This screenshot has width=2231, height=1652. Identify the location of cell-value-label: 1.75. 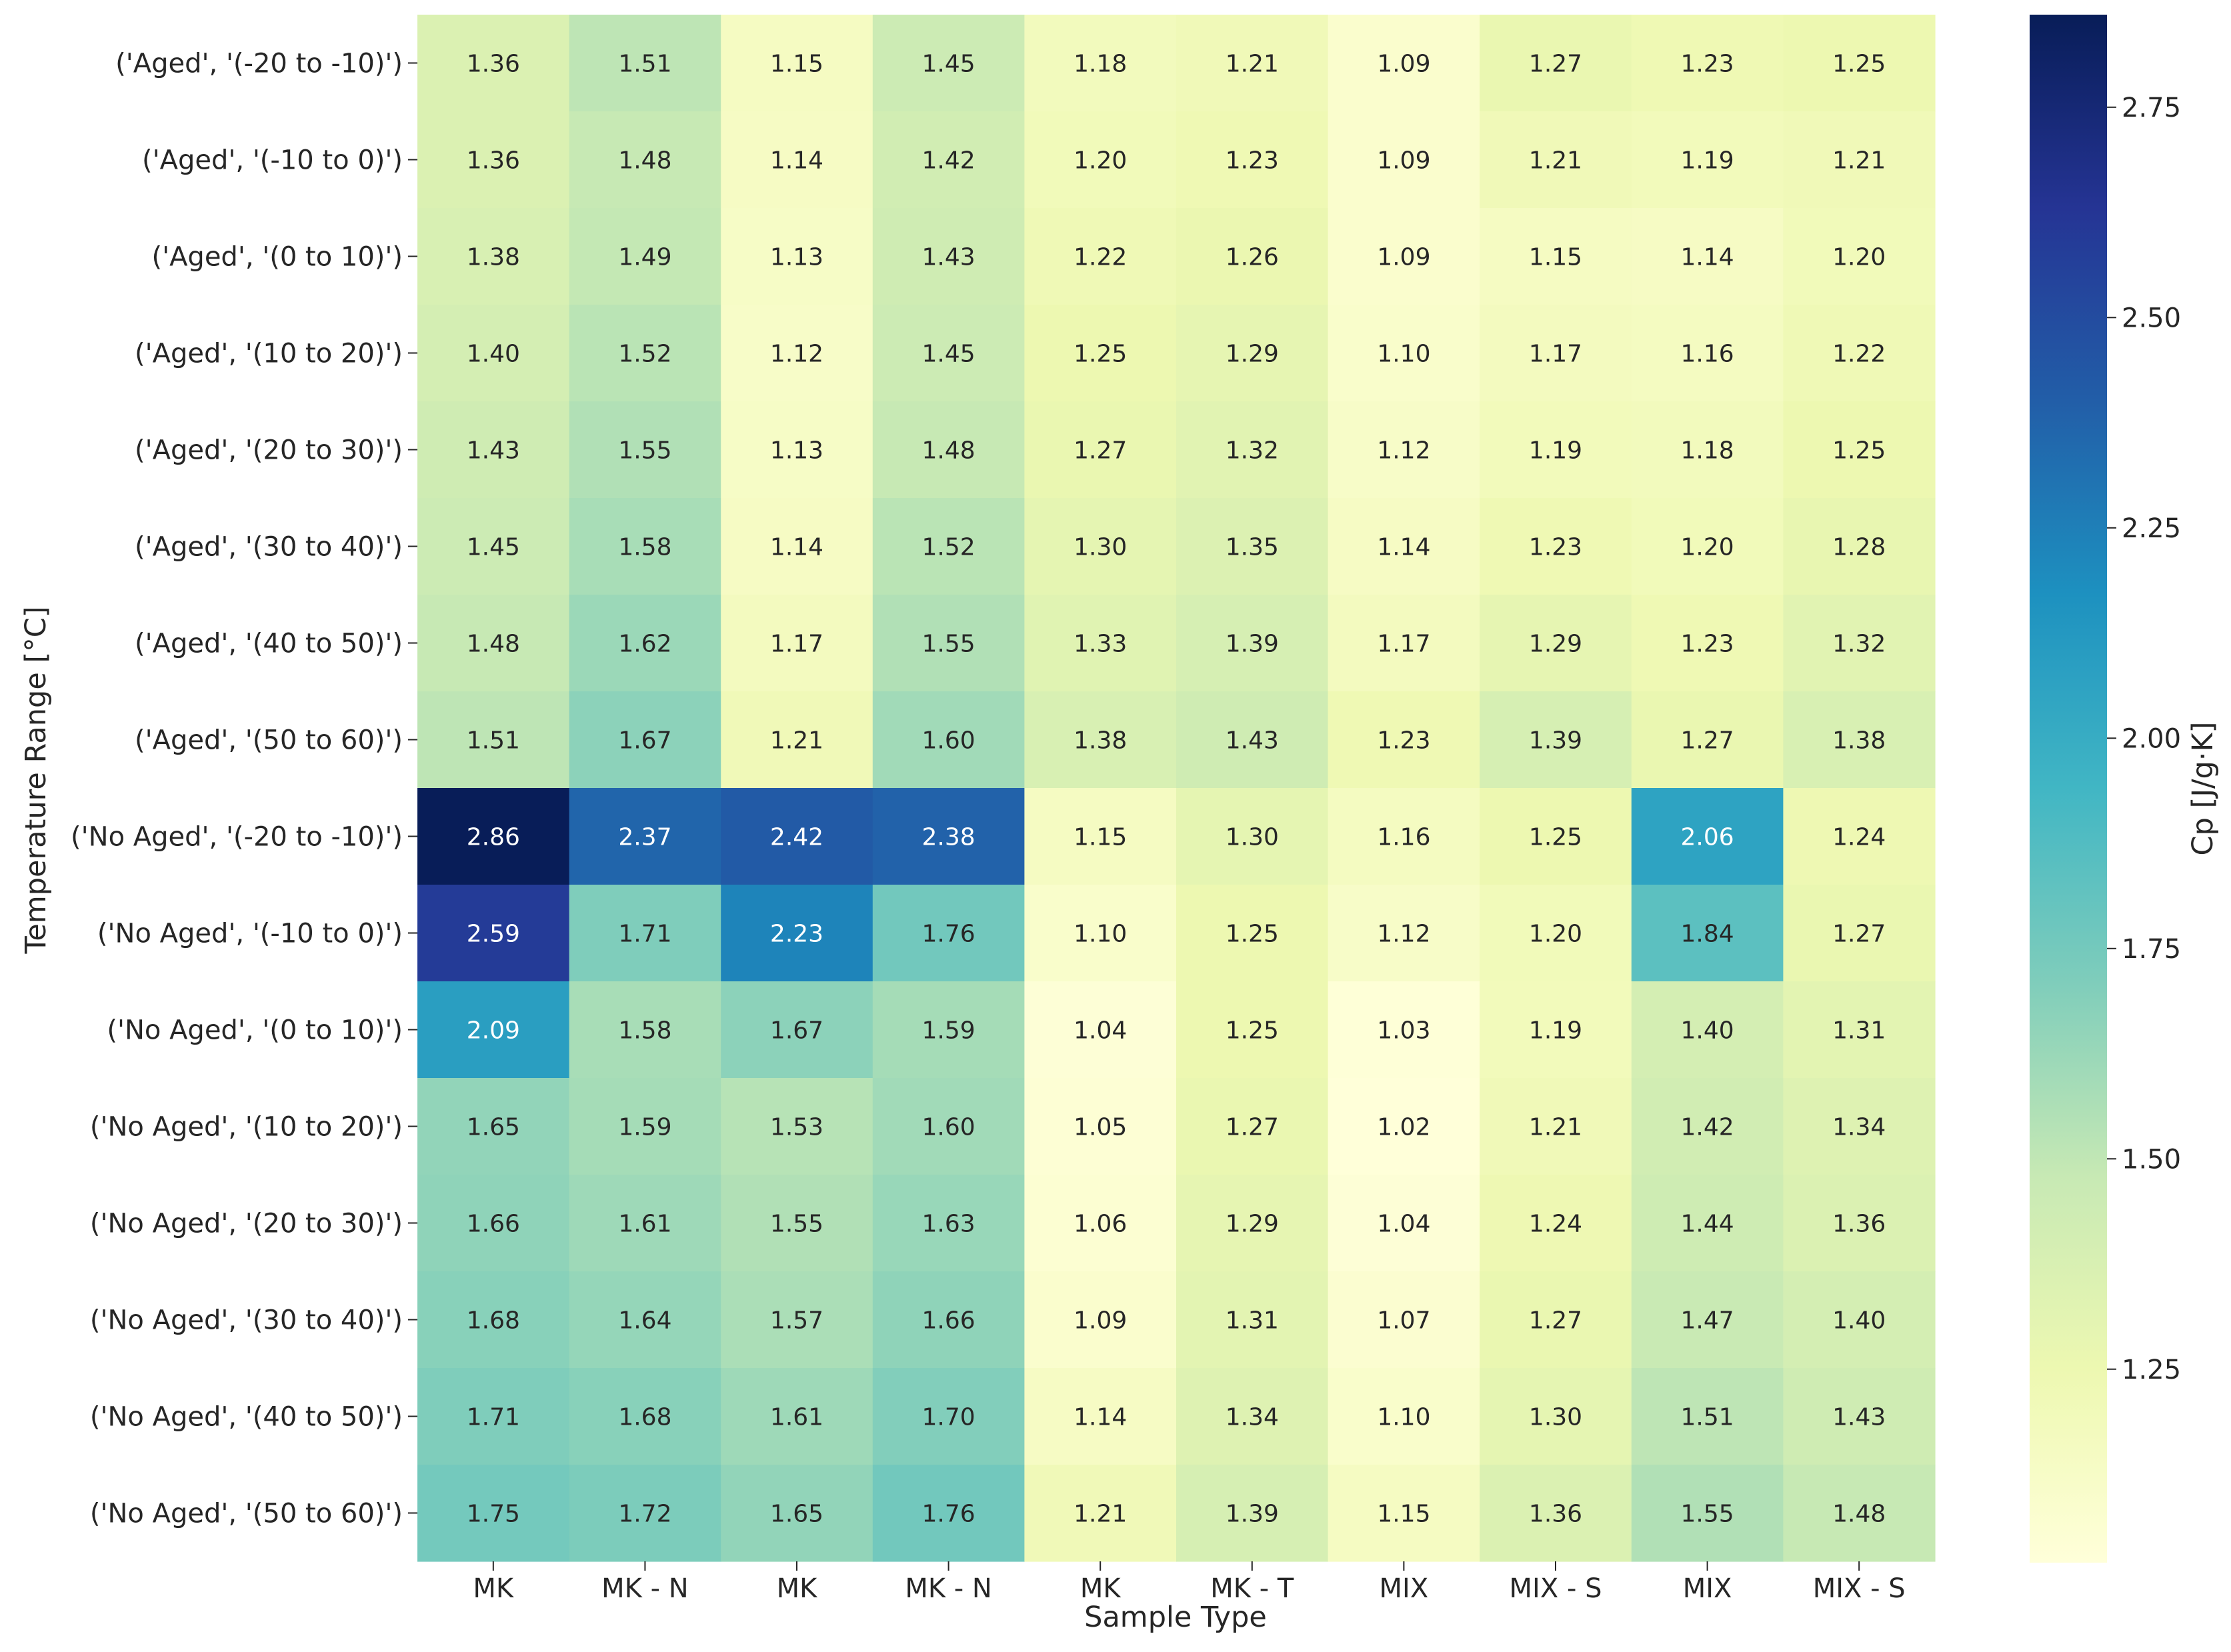
(493, 1514).